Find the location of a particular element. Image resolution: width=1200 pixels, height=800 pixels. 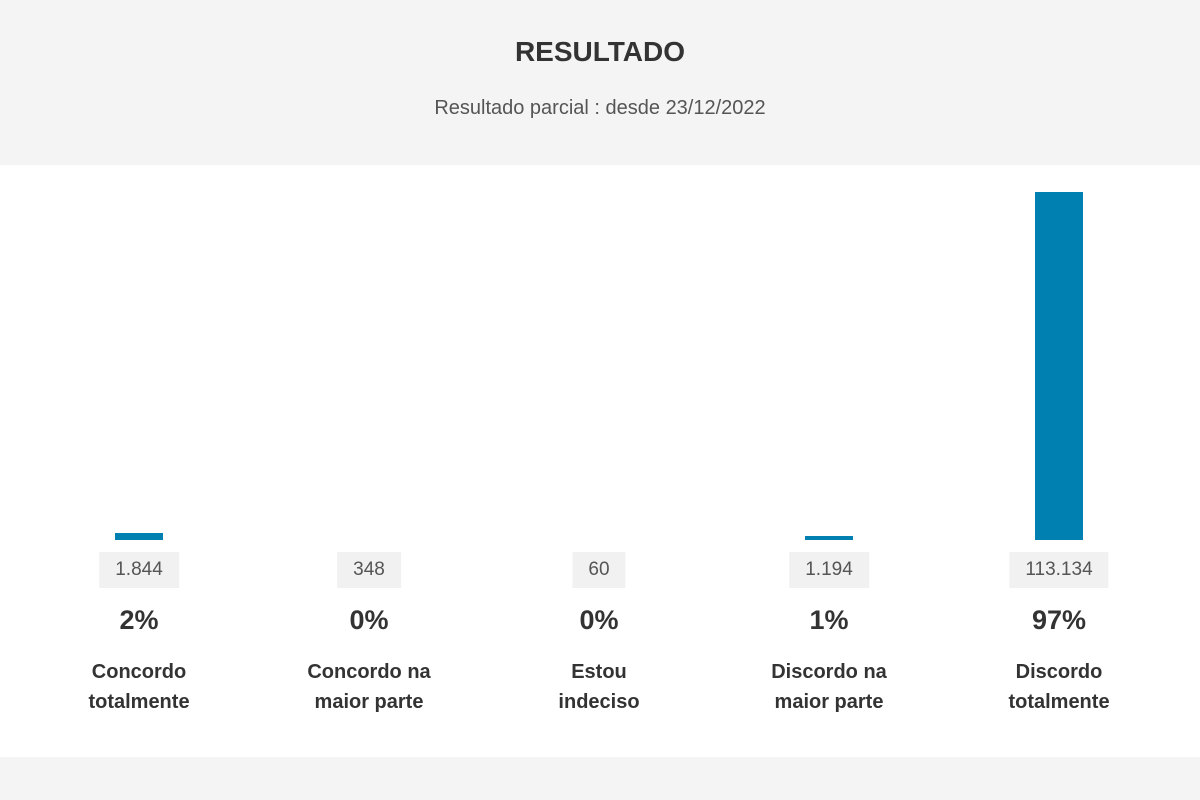

chart-subtitle: Resultado parcial : desde 23/12/2022 is located at coordinates (600, 108).